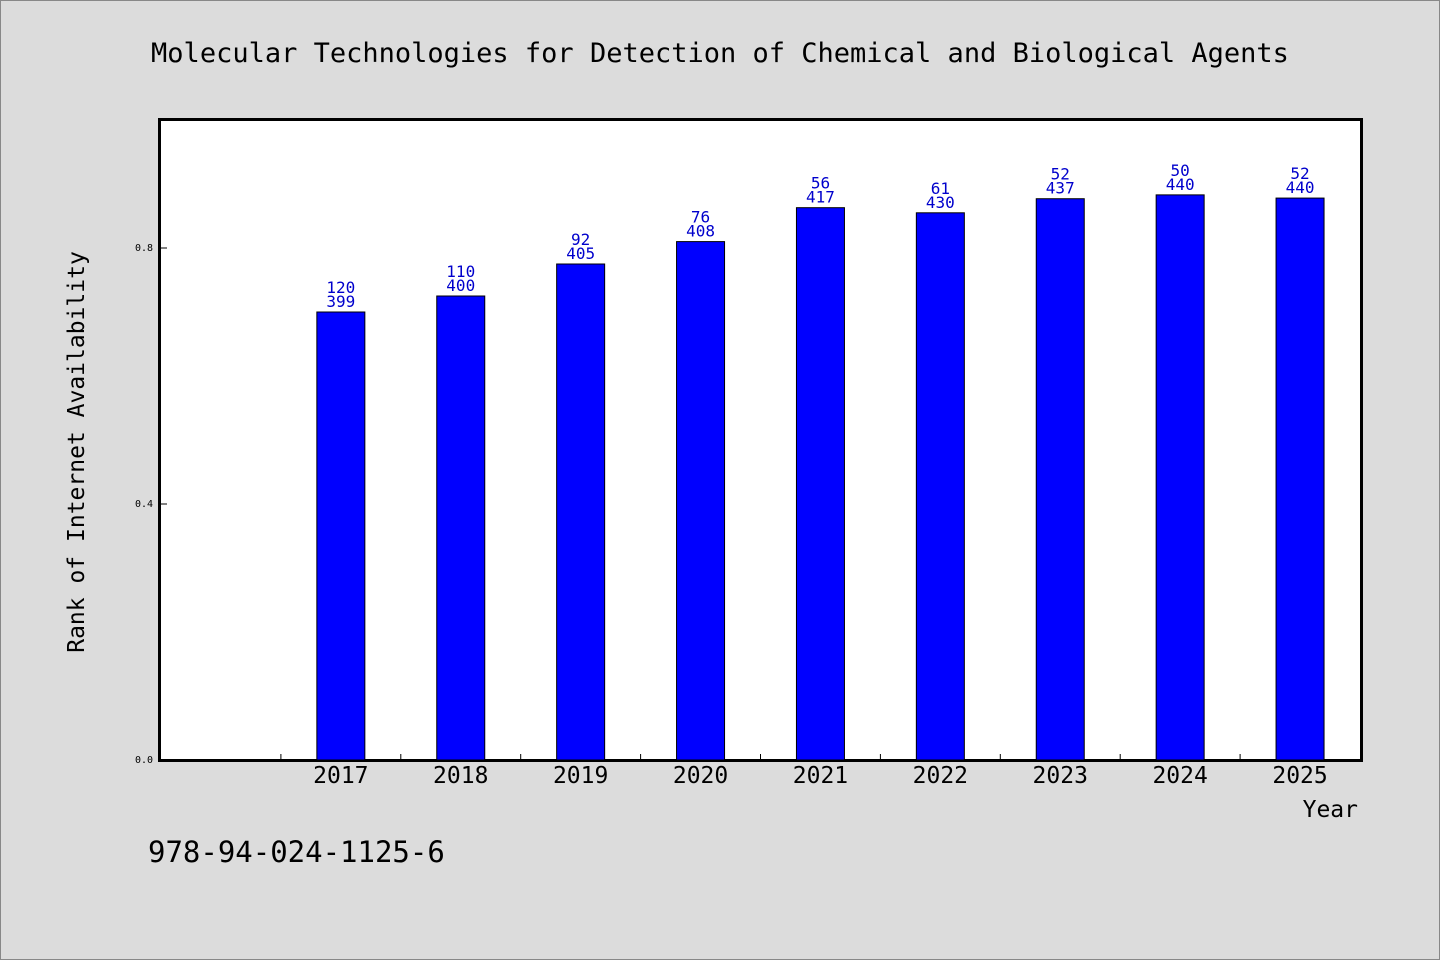 The height and width of the screenshot is (960, 1440). I want to click on bar-label-bottom: 417, so click(820, 197).